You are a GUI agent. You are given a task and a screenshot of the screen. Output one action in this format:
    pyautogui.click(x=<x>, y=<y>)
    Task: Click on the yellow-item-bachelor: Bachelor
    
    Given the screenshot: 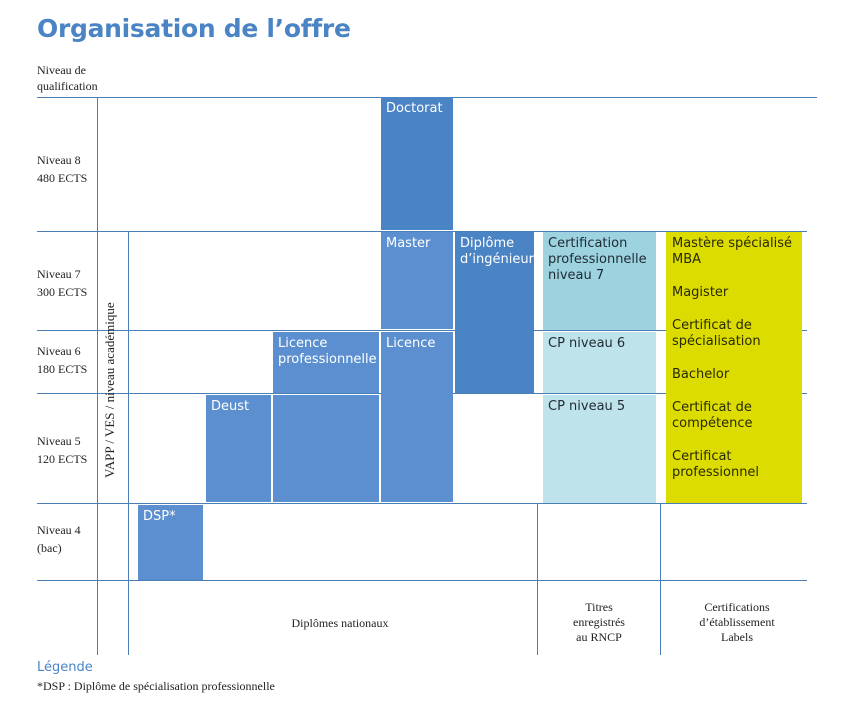 What is the action you would take?
    pyautogui.click(x=701, y=374)
    